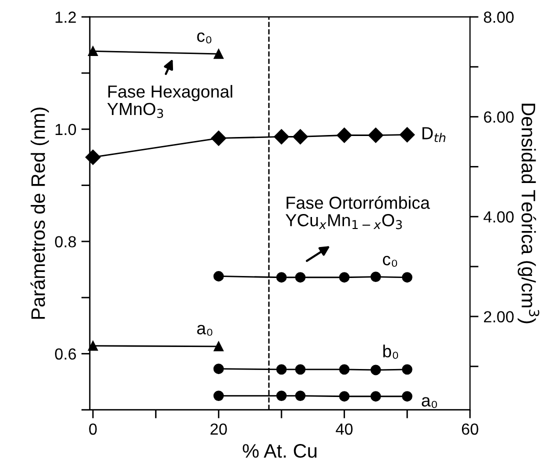 The height and width of the screenshot is (470, 551). Describe the element at coordinates (390, 351) in the screenshot. I see `series-label: b₀` at that location.